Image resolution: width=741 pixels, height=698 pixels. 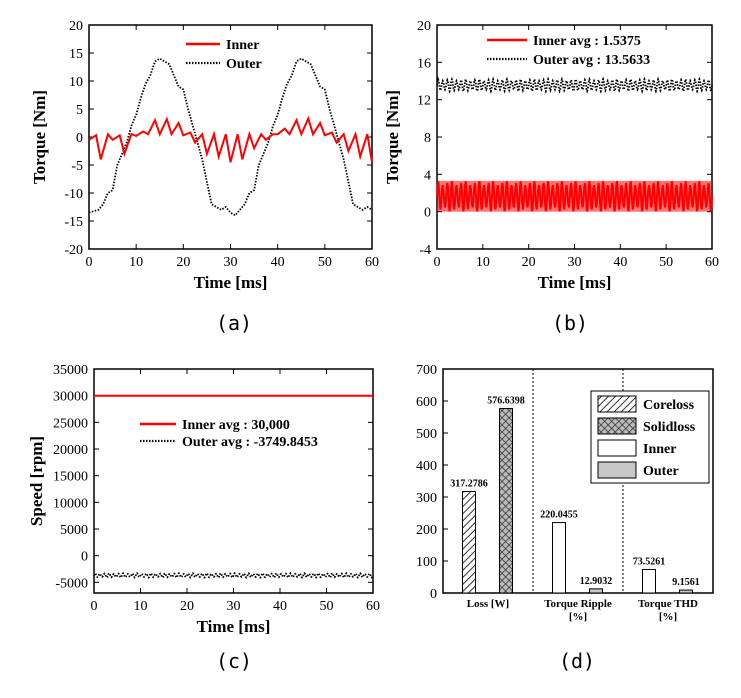 What do you see at coordinates (76, 82) in the screenshot?
I see `y-tick-label: 10` at bounding box center [76, 82].